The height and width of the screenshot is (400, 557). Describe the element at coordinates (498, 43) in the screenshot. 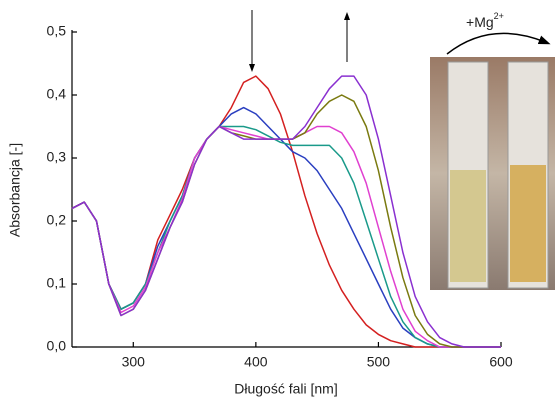

I see `reaction-arrow` at that location.